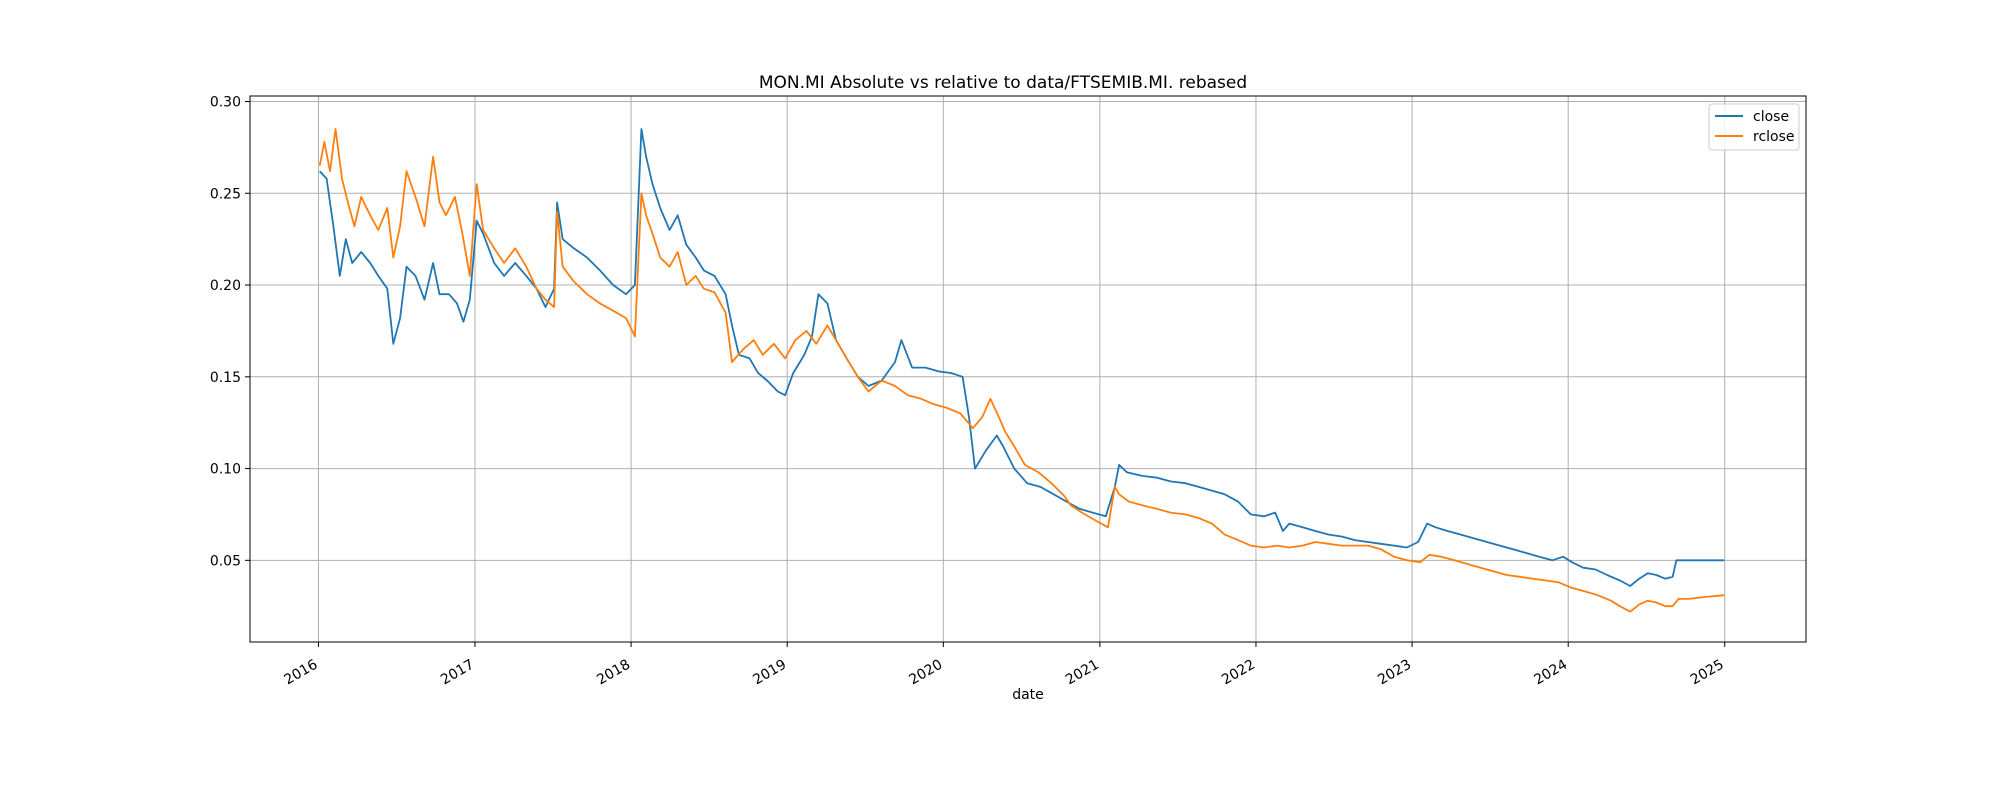 This screenshot has width=2000, height=800. What do you see at coordinates (225, 378) in the screenshot?
I see `y-tick-label: 0.15` at bounding box center [225, 378].